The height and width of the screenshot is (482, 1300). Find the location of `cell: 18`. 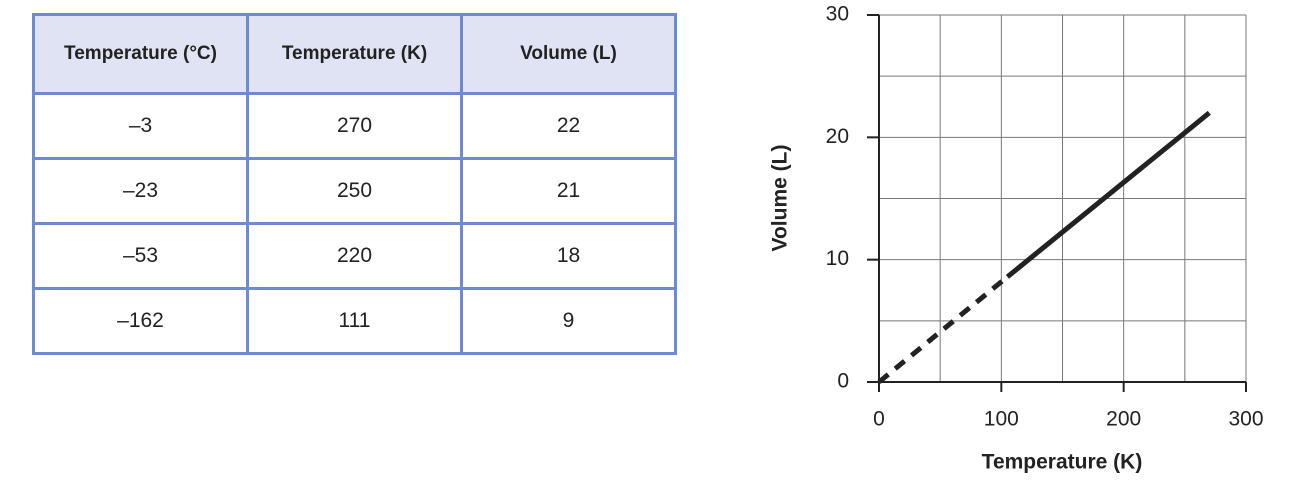

cell: 18 is located at coordinates (568, 256).